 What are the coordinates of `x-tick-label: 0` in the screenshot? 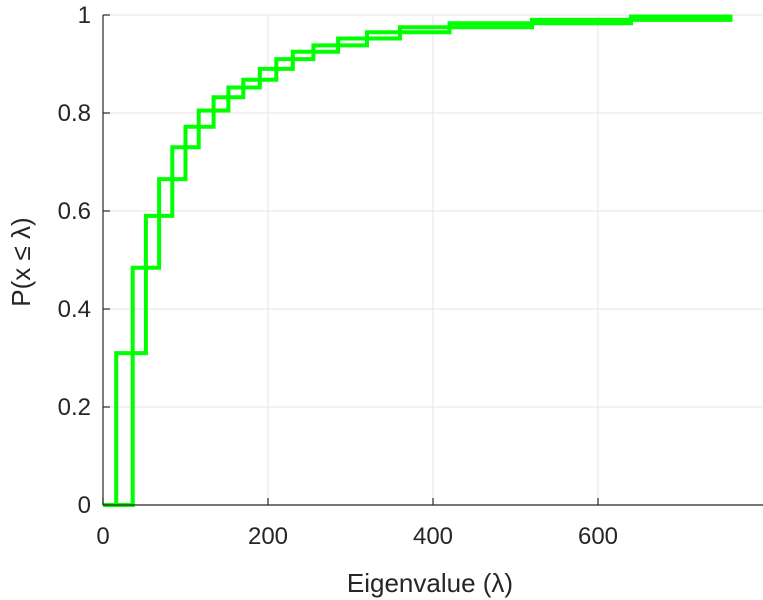 It's located at (102, 536).